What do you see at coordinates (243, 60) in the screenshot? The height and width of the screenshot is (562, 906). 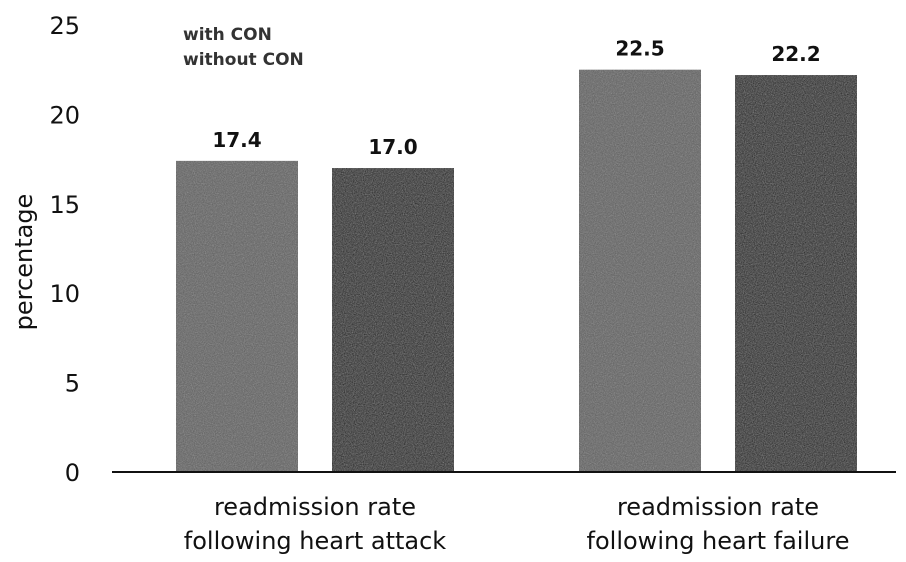 I see `legend-entry-2: without CON` at bounding box center [243, 60].